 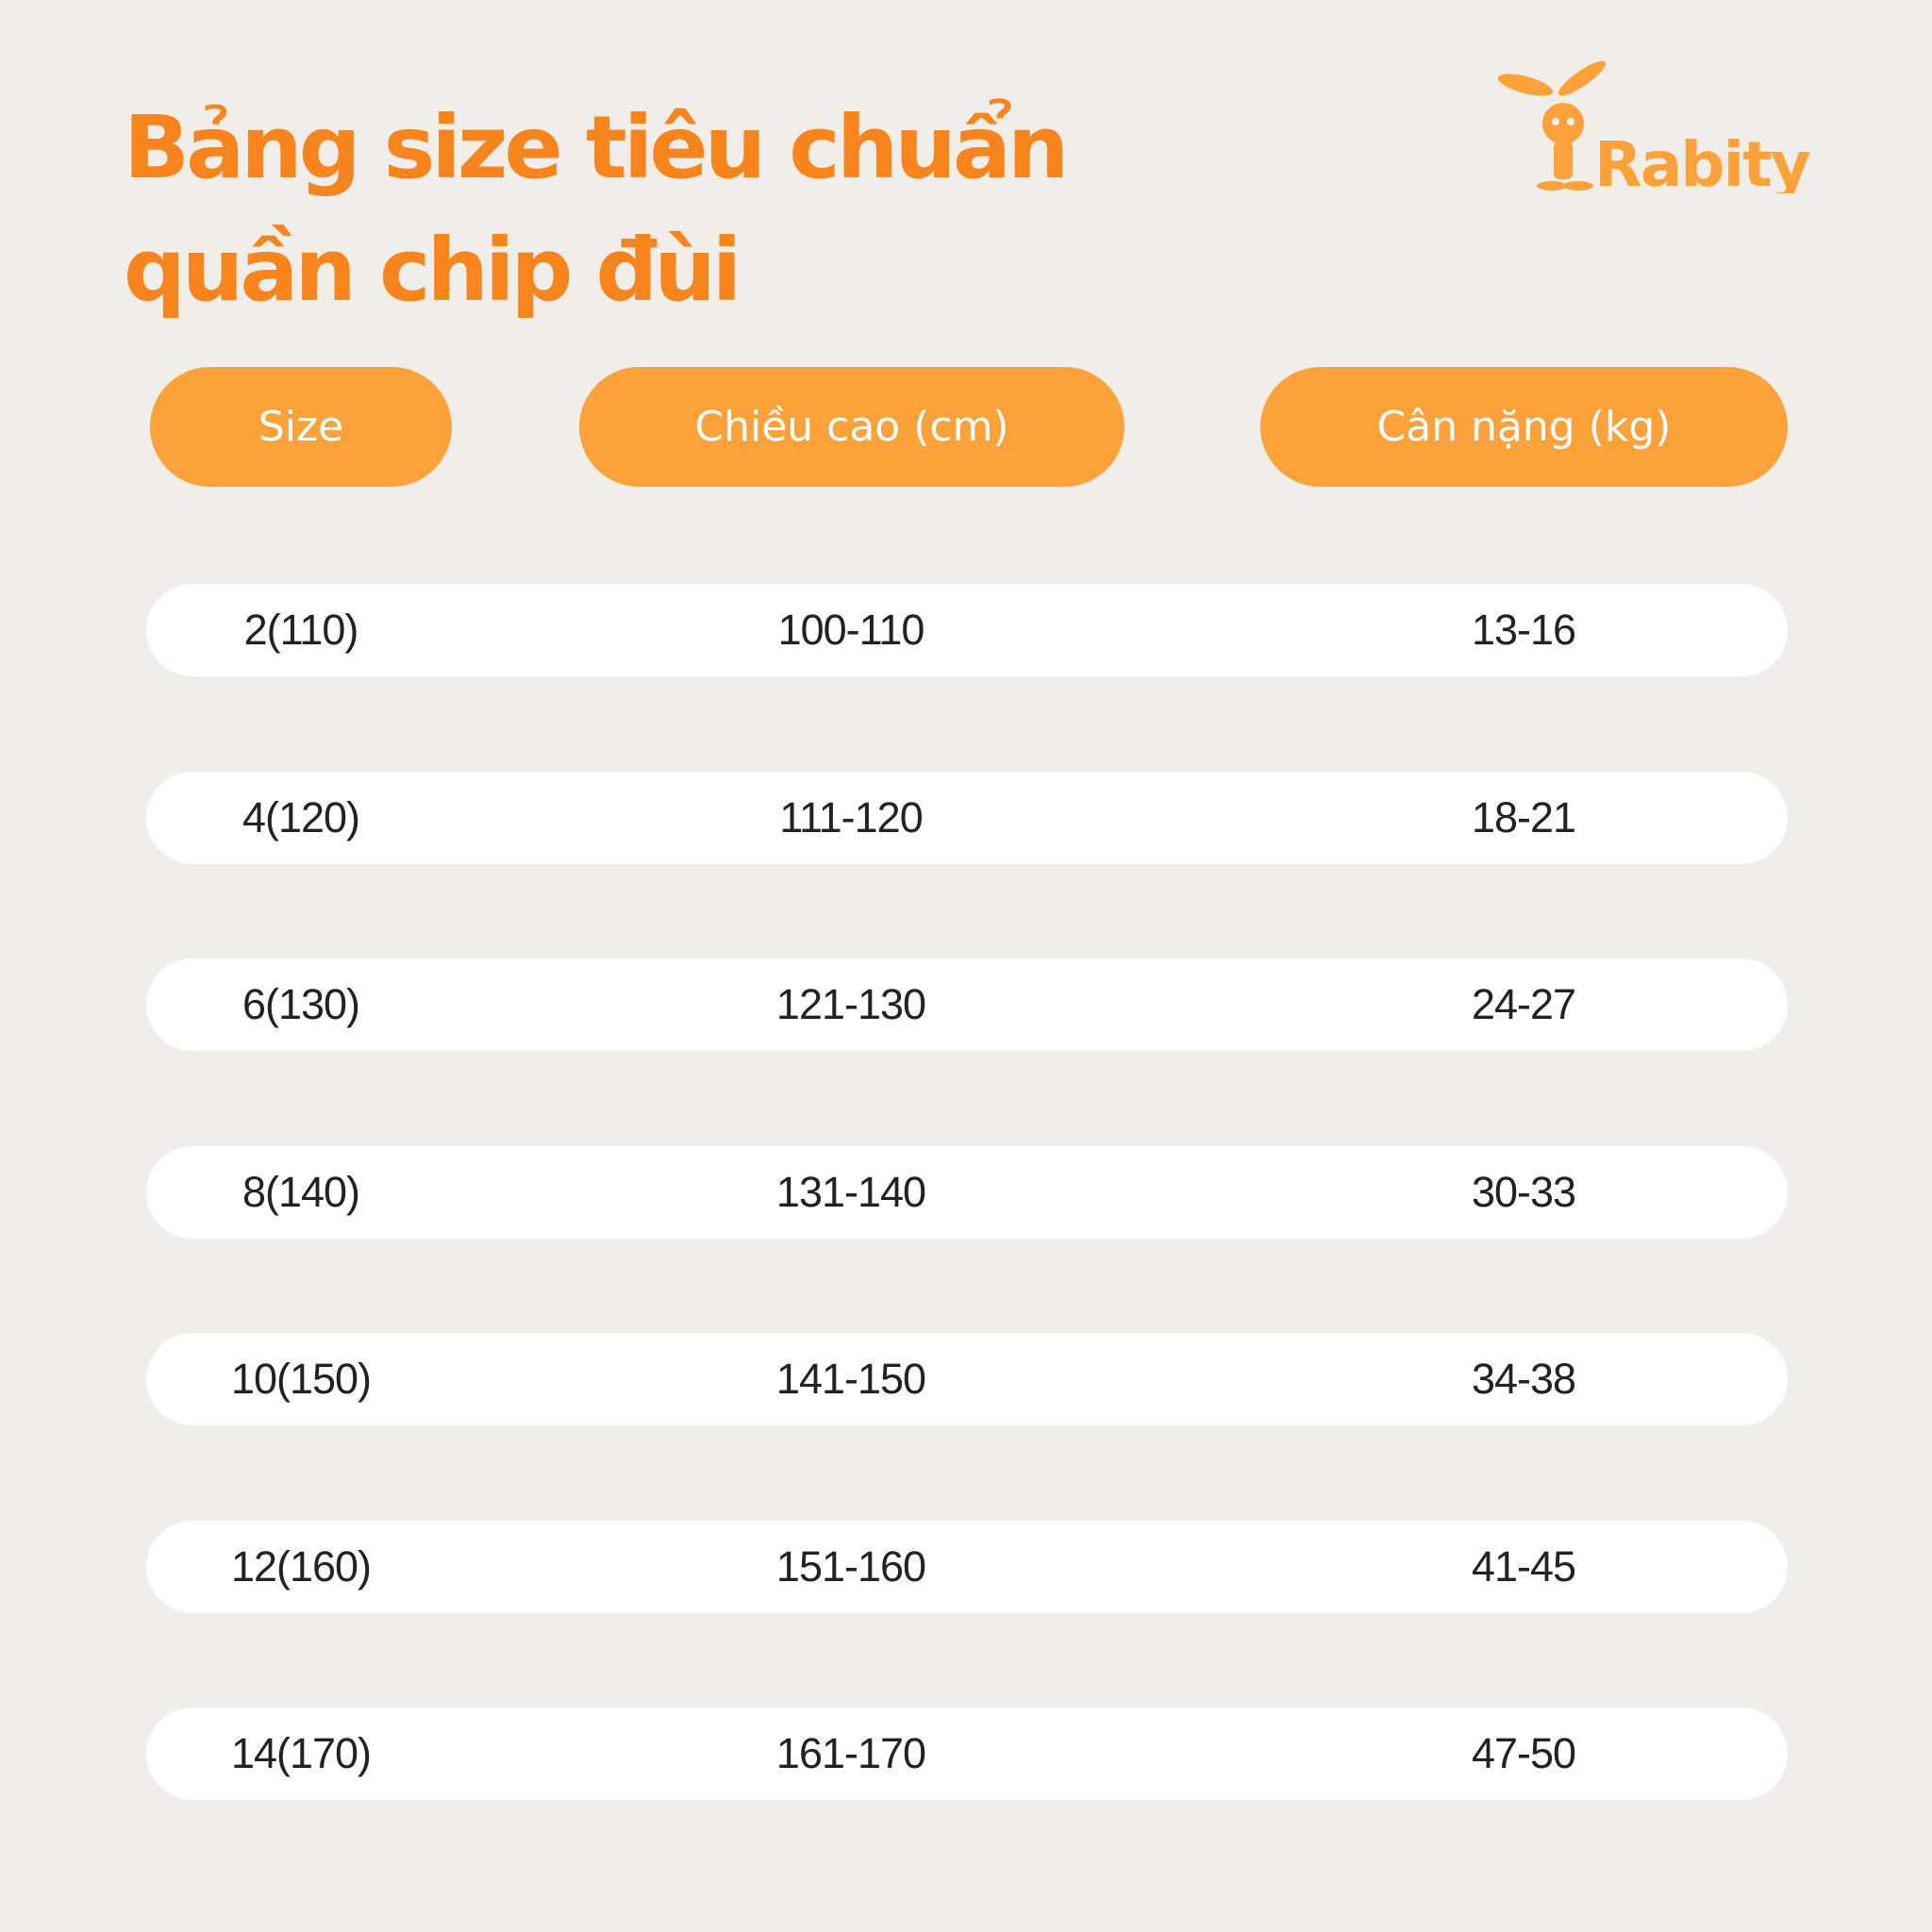 What do you see at coordinates (850, 1004) in the screenshot?
I see `height-cell: 121-130` at bounding box center [850, 1004].